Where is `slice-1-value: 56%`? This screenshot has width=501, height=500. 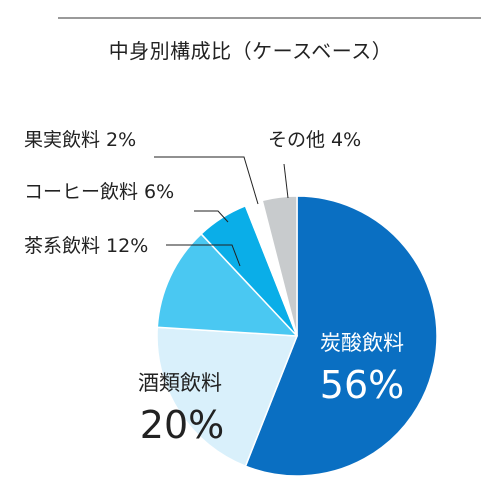
slice-1-value: 56% is located at coordinates (362, 385).